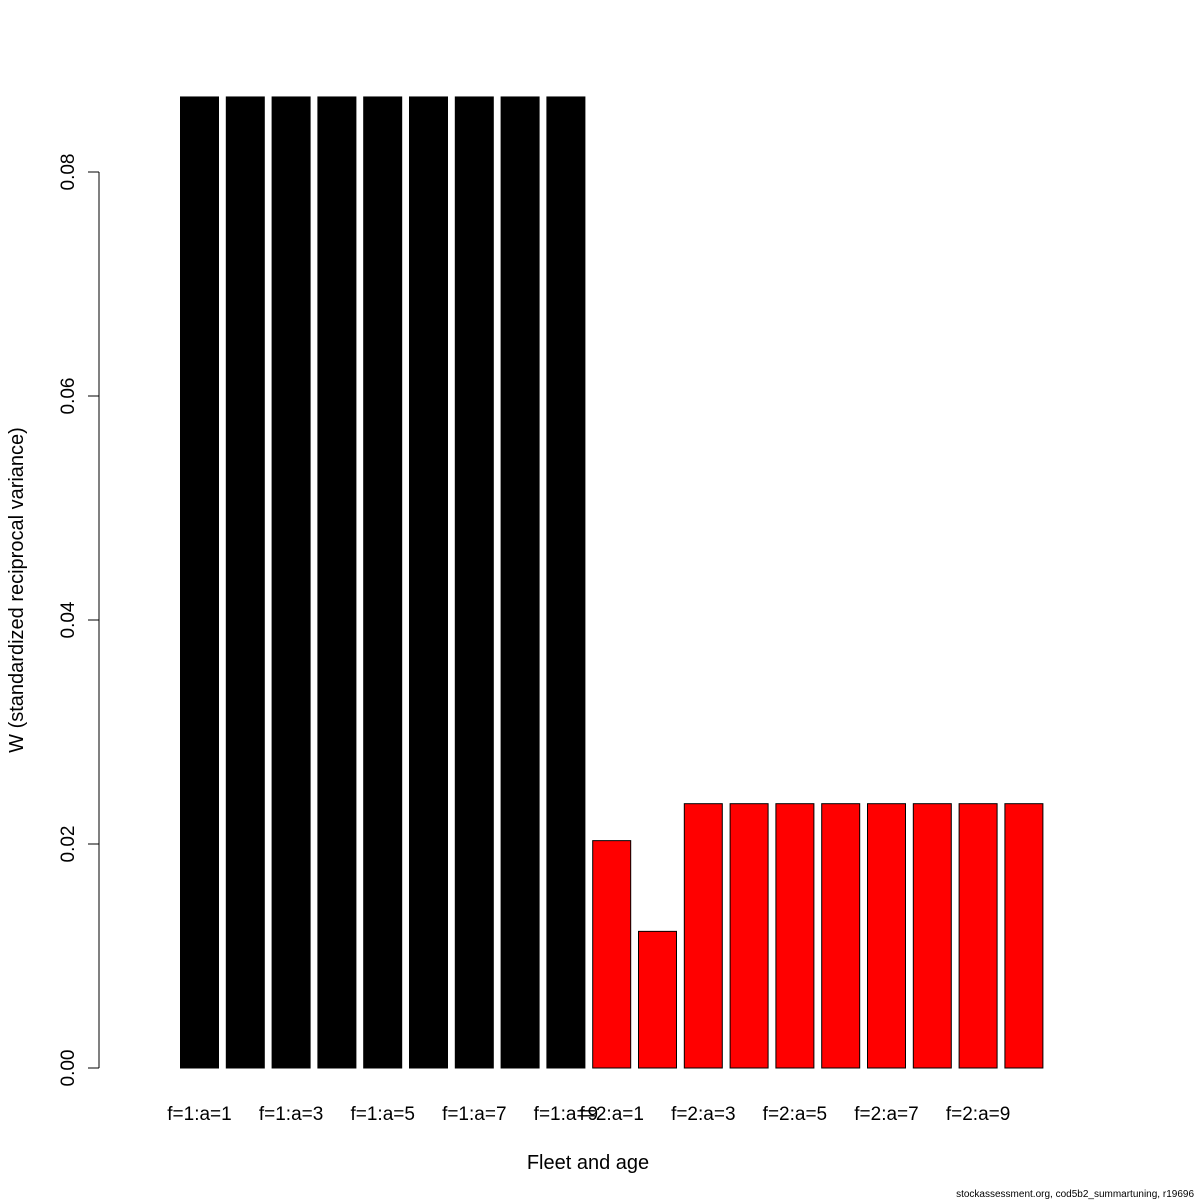  I want to click on y-tick-label: 0.08, so click(68, 172).